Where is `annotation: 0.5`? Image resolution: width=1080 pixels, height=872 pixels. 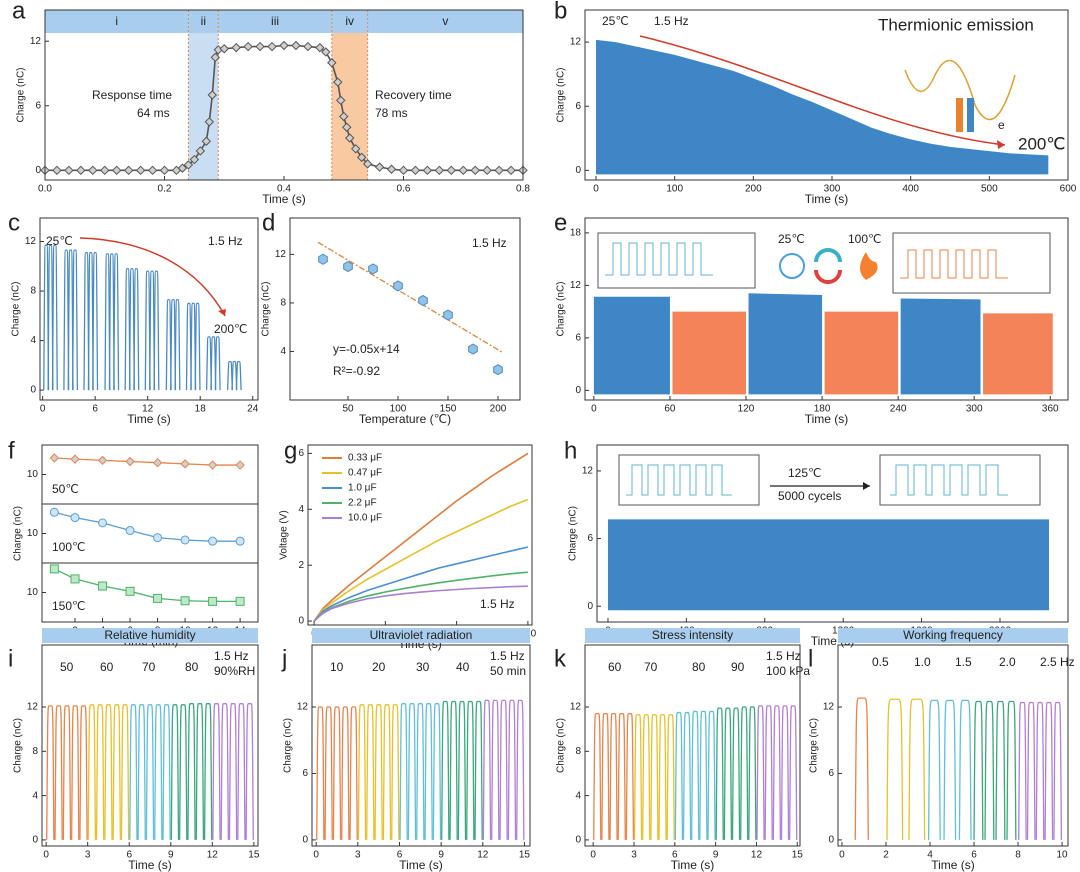 annotation: 0.5 is located at coordinates (880, 662).